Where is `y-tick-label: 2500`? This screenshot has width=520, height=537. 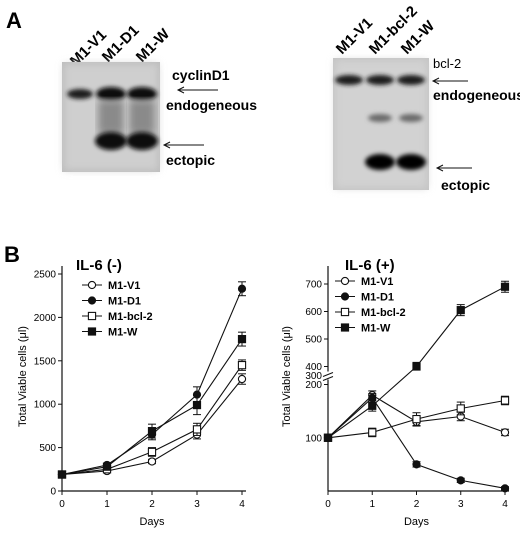
y-tick-label: 2500 is located at coordinates (45, 275).